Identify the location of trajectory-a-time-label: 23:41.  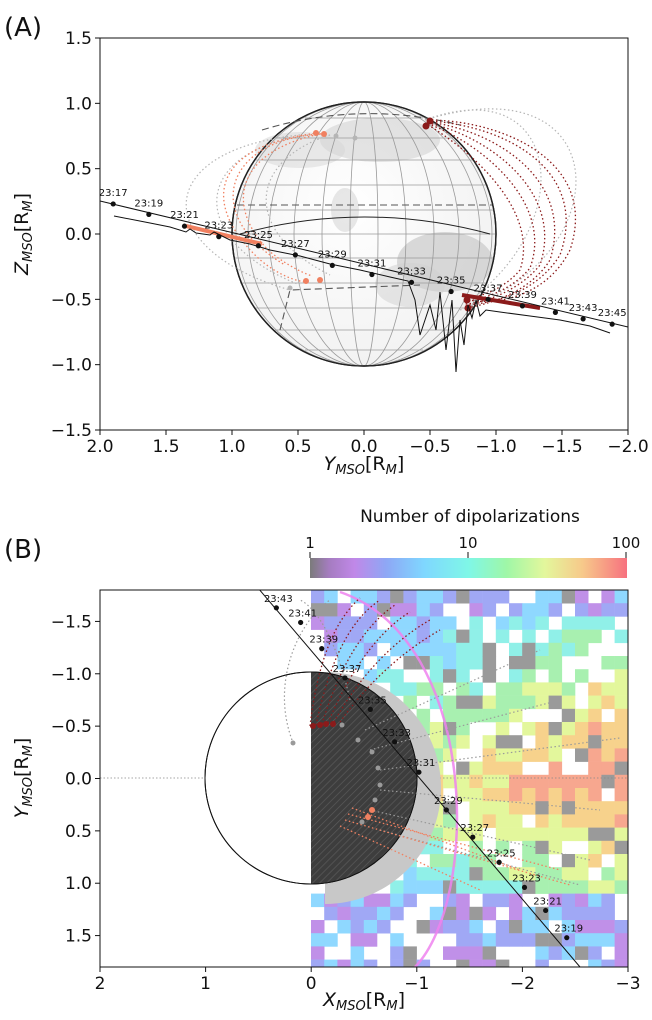
(555, 301).